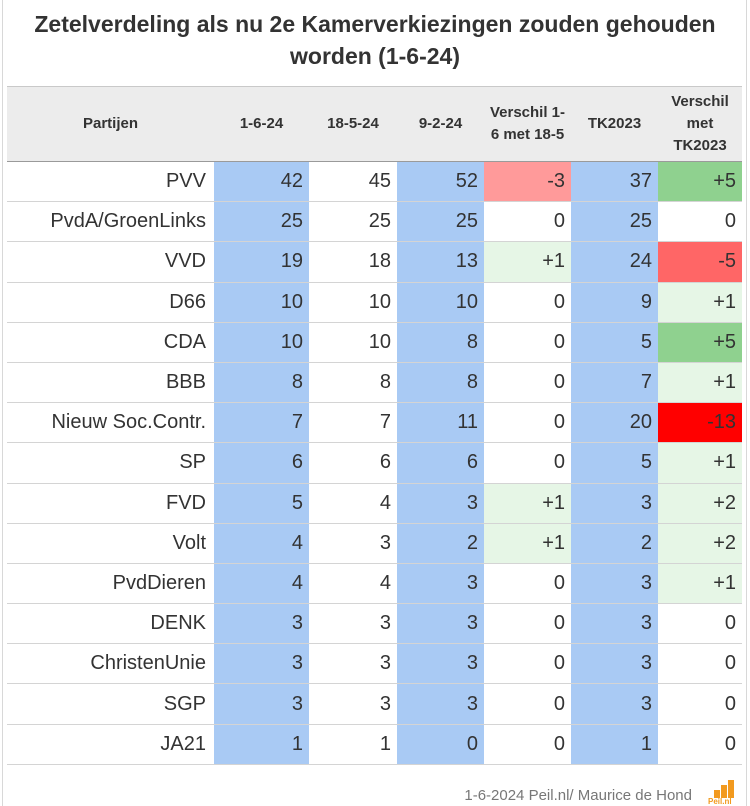  What do you see at coordinates (614, 543) in the screenshot?
I see `tk2023-cell: 2` at bounding box center [614, 543].